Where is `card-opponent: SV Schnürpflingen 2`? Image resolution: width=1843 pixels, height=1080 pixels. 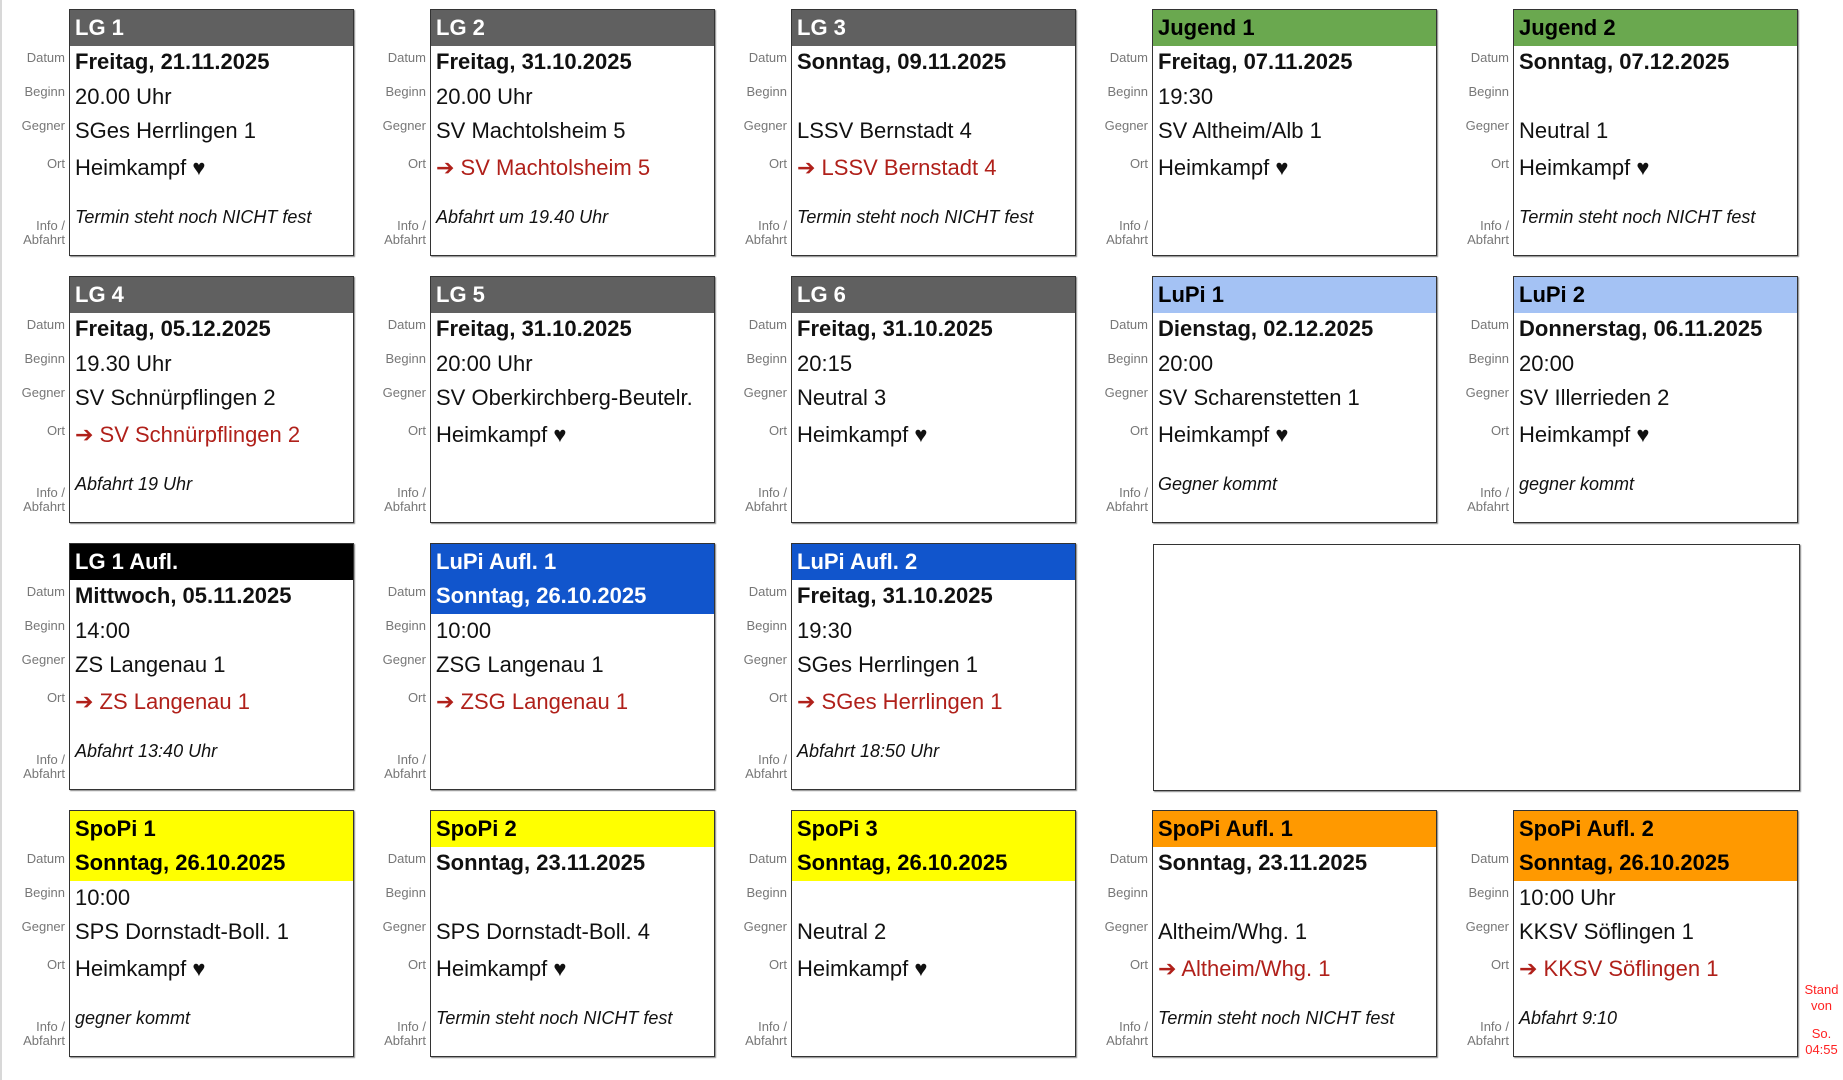 card-opponent: SV Schnürpflingen 2 is located at coordinates (175, 397).